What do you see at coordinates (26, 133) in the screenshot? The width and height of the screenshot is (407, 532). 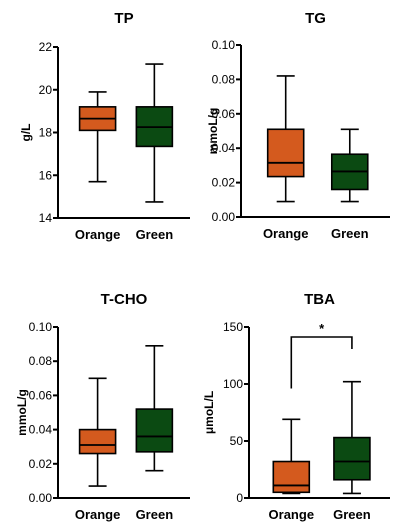 I see `y-axis-label: g/L` at bounding box center [26, 133].